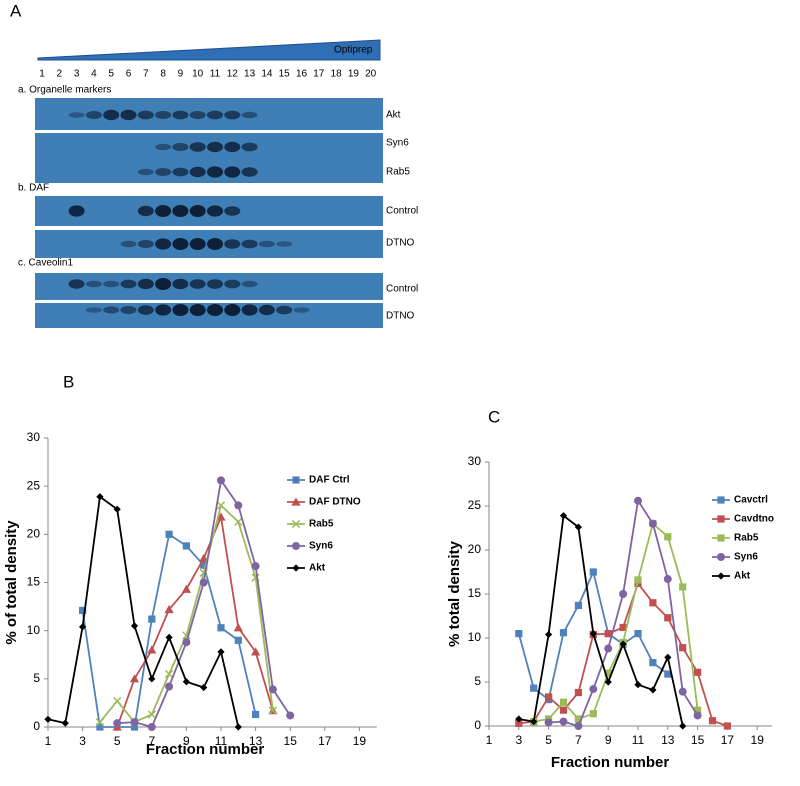  I want to click on x-tick-label: 7, so click(151, 741).